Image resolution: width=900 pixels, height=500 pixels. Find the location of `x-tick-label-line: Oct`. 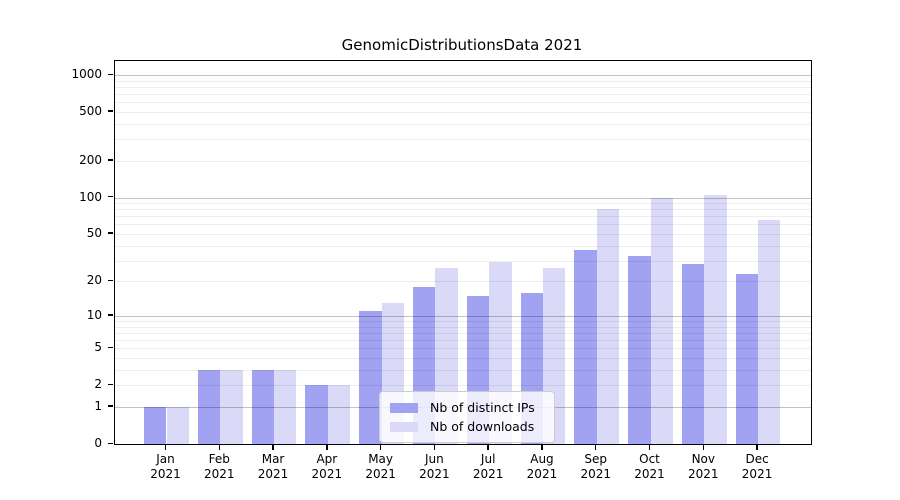

x-tick-label-line: Oct is located at coordinates (649, 459).